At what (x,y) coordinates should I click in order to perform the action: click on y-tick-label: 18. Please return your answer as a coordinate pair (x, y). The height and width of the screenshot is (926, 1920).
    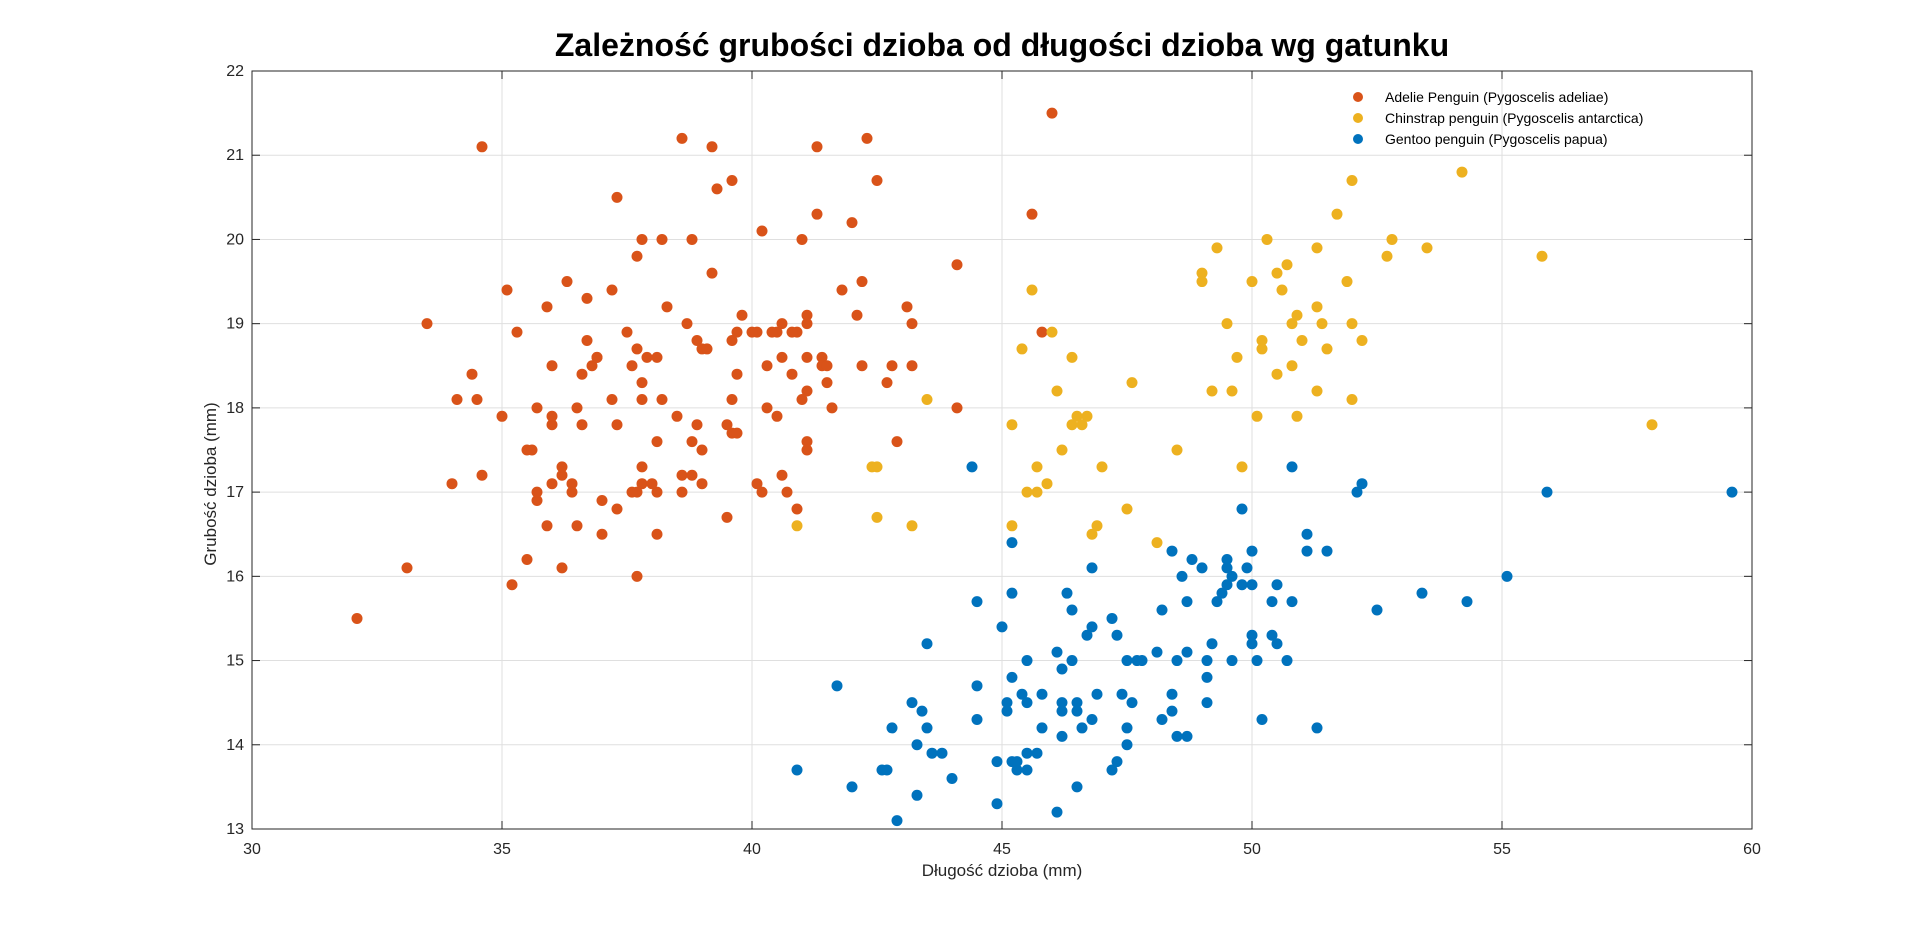
    Looking at the image, I should click on (235, 408).